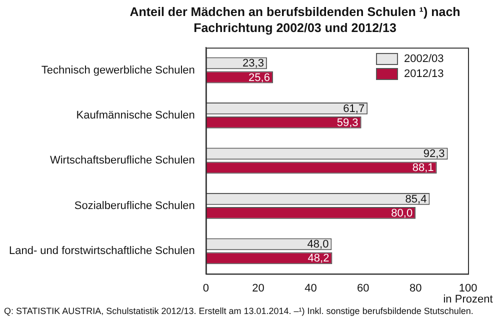 This screenshot has width=494, height=327. Describe the element at coordinates (423, 74) in the screenshot. I see `legend-label: 2012/13` at that location.